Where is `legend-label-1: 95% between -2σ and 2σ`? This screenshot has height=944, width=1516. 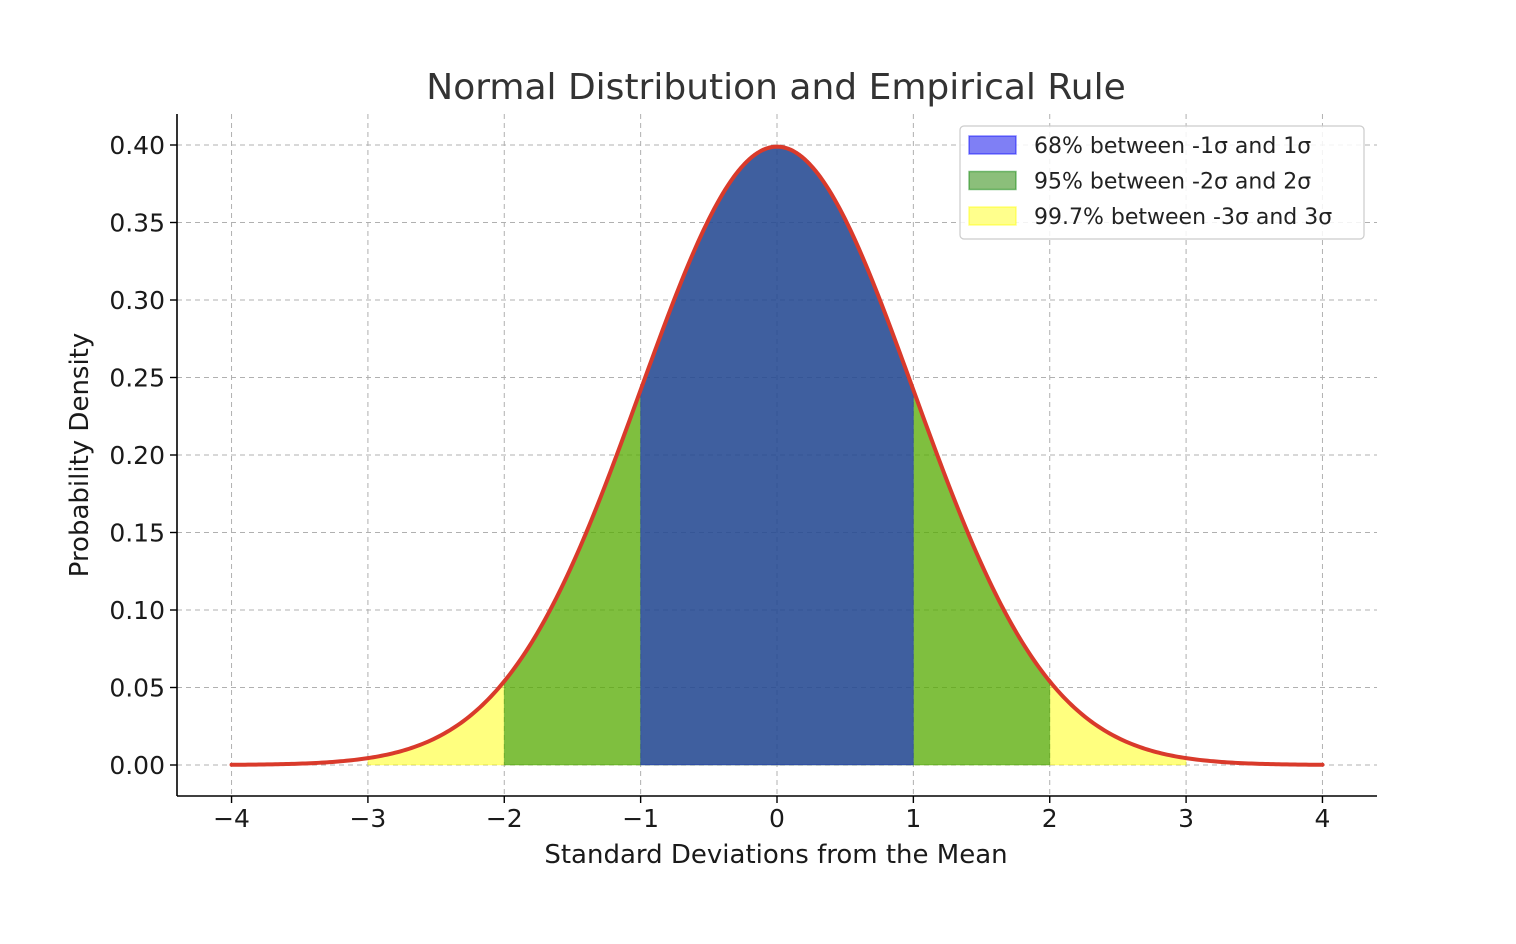
legend-label-1: 95% between -2σ and 2σ is located at coordinates (1172, 182).